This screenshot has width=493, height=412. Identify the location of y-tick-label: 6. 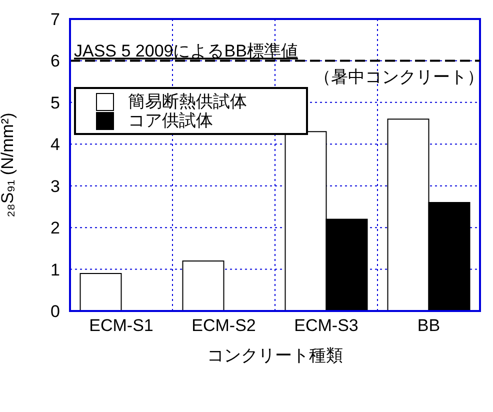
(55, 61).